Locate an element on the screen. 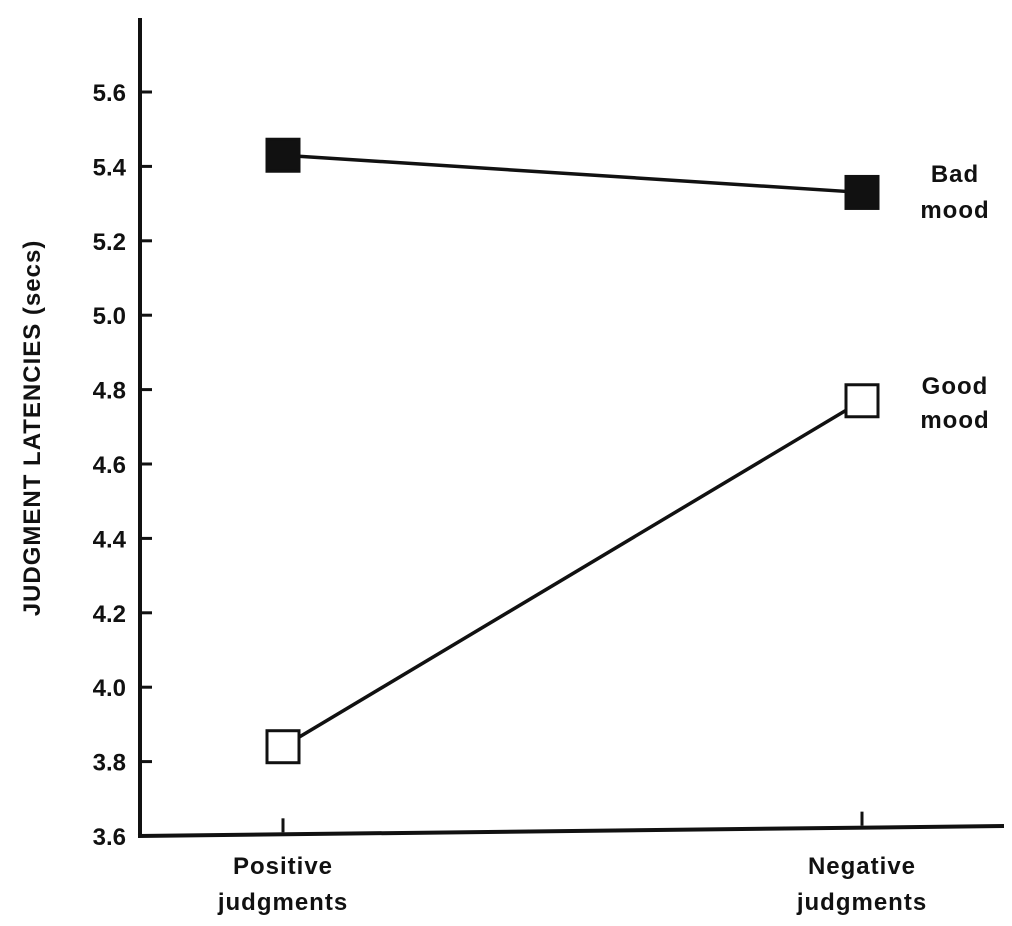  series-label: Bad mood is located at coordinates (954, 192).